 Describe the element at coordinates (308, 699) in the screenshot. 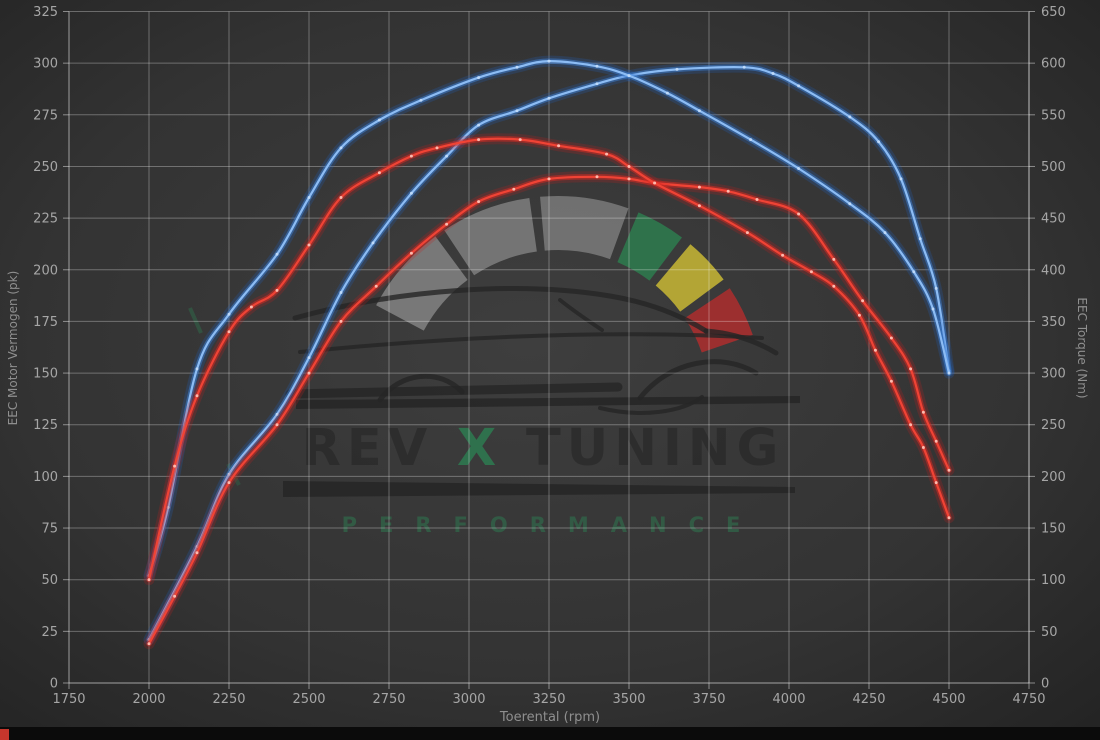

I see `x-tick-label: 2500` at that location.